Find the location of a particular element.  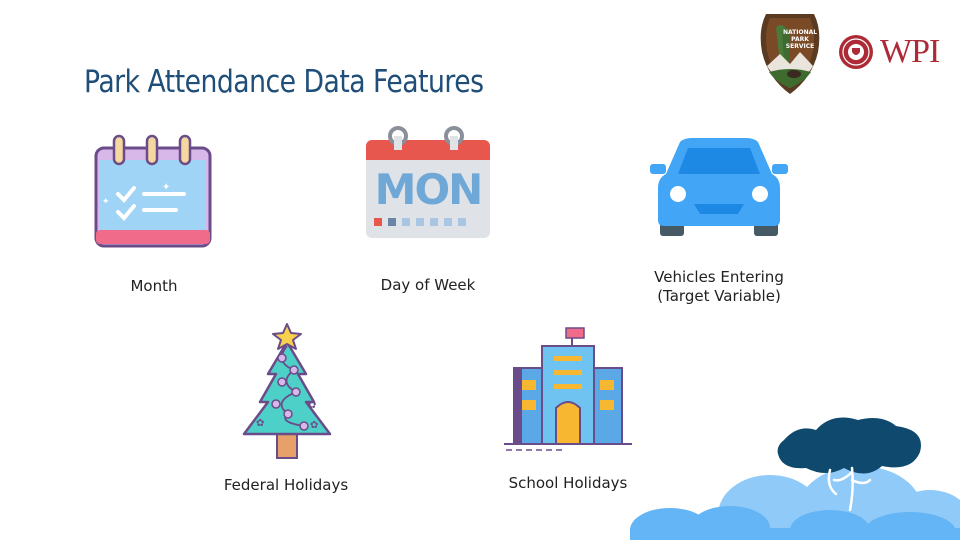

calendar-checklist-icon: ✦ ✦ is located at coordinates (153, 191).